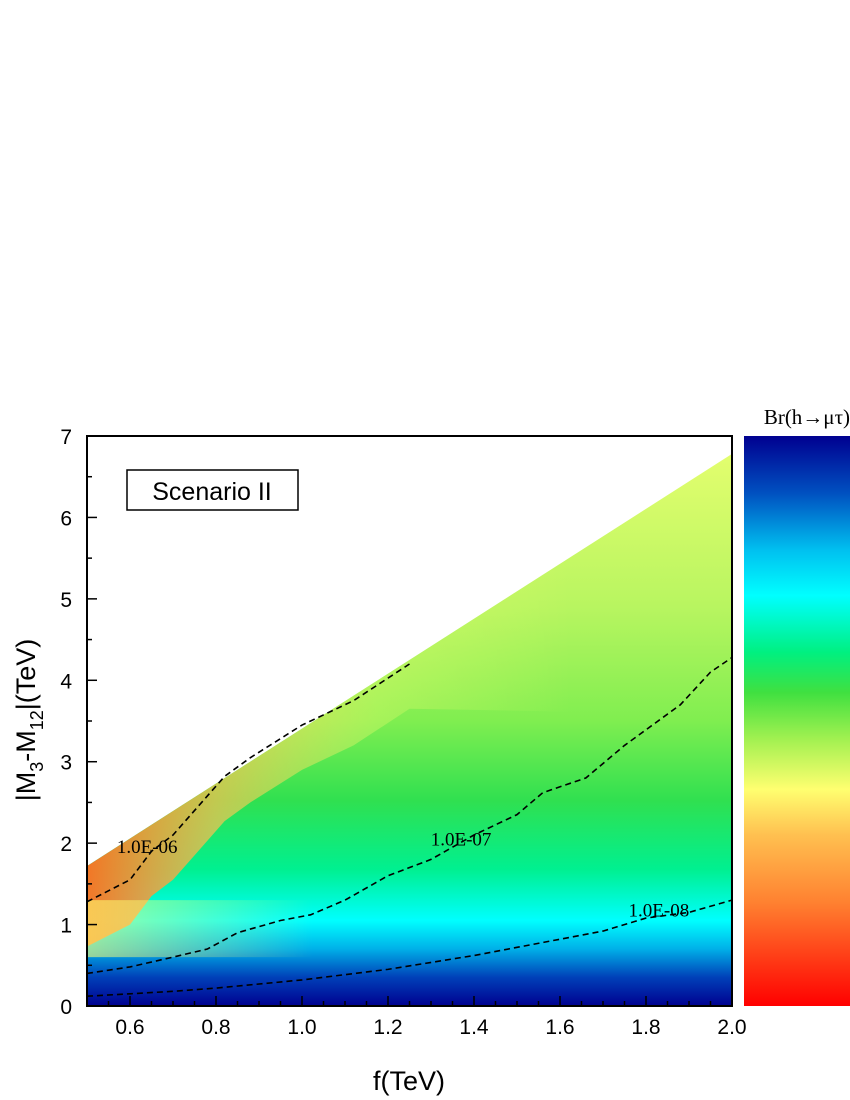 The height and width of the screenshot is (1100, 850). Describe the element at coordinates (66, 722) in the screenshot. I see `y-tick-labels: 0 1 2 3 4 5 6 7` at that location.